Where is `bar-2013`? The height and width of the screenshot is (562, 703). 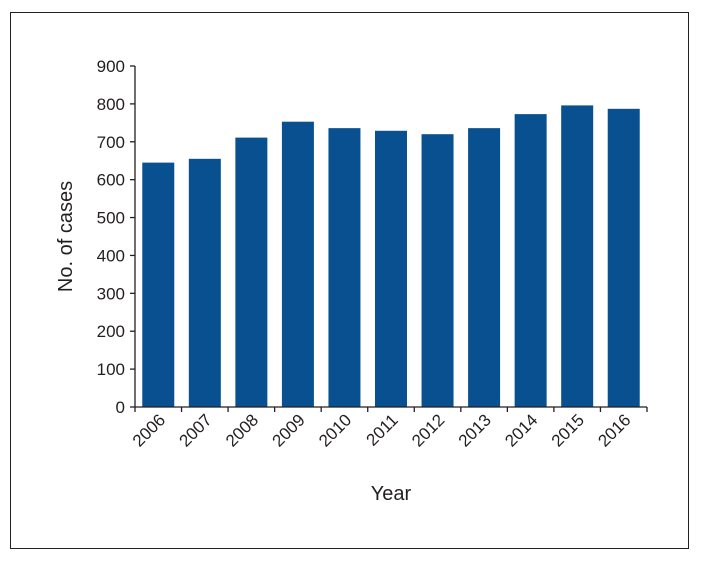 bar-2013 is located at coordinates (484, 268).